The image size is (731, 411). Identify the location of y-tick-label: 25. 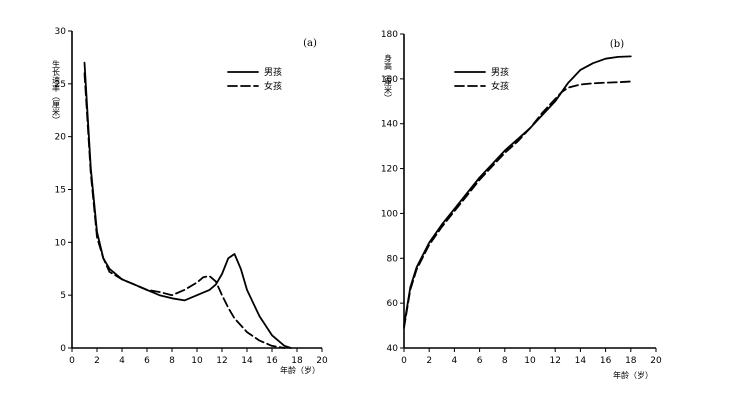
(60, 85).